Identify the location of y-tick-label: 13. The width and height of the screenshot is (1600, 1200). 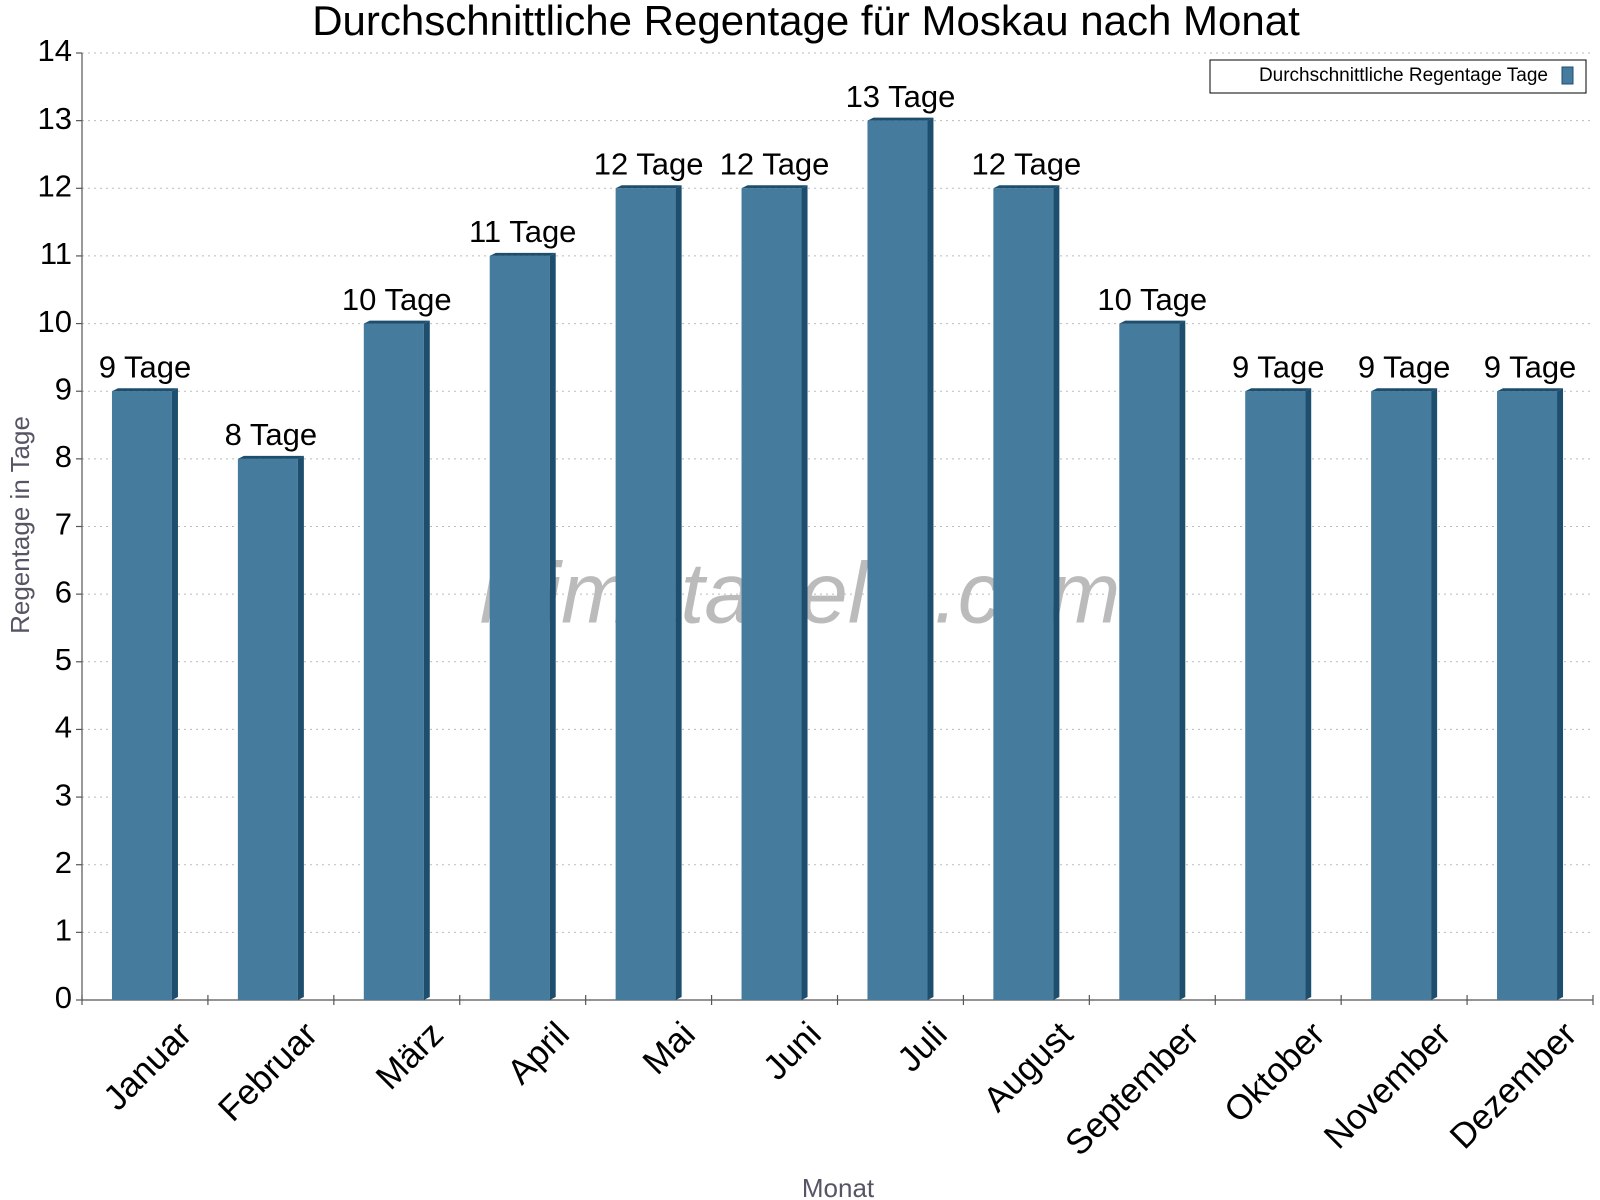
(55, 118).